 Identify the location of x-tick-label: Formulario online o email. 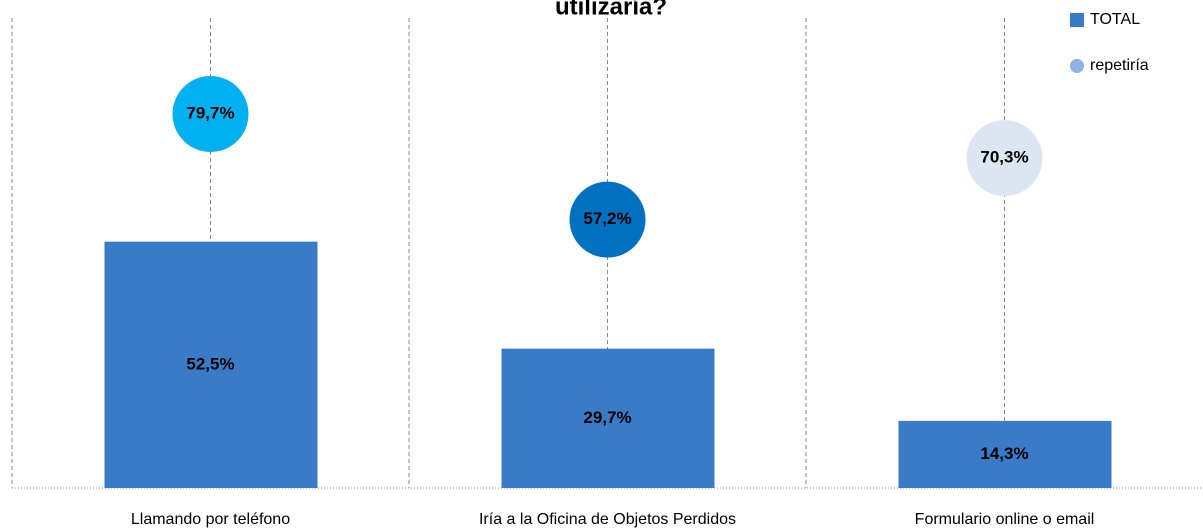
(1005, 519).